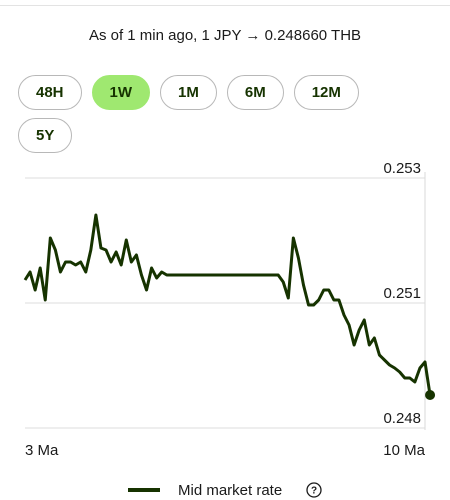 This screenshot has width=450, height=500. I want to click on period-tabs: 48H 1W 1M 6M 12M 5Y, so click(203, 114).